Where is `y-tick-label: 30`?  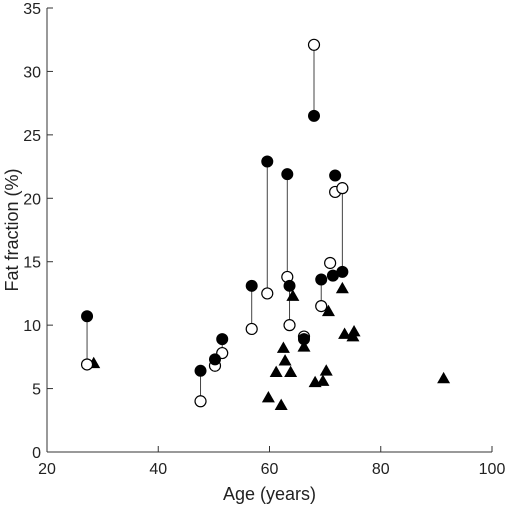 y-tick-label: 30 is located at coordinates (32, 72).